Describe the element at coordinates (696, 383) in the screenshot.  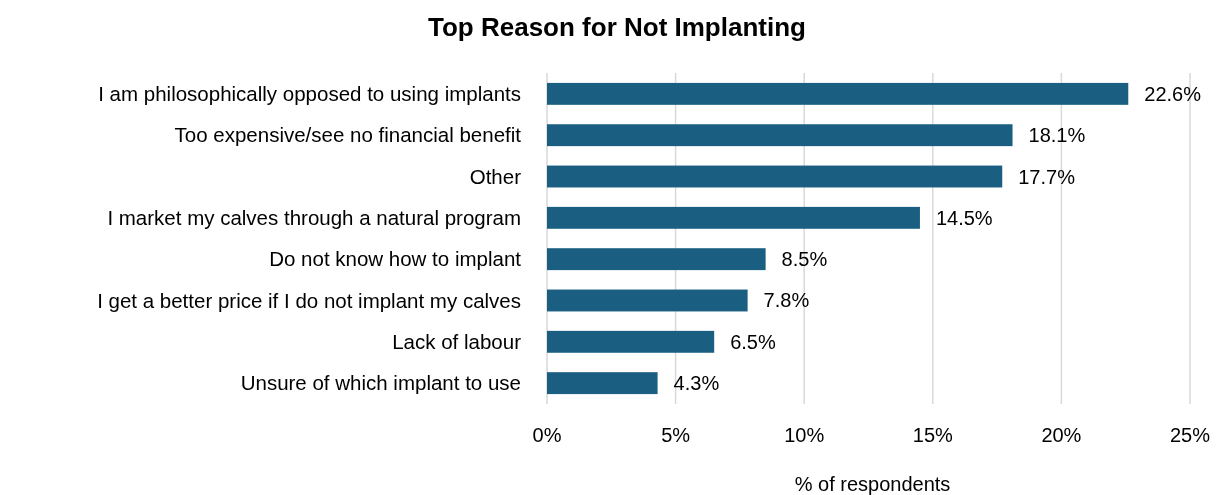
I see `data-label: 4.3%` at that location.